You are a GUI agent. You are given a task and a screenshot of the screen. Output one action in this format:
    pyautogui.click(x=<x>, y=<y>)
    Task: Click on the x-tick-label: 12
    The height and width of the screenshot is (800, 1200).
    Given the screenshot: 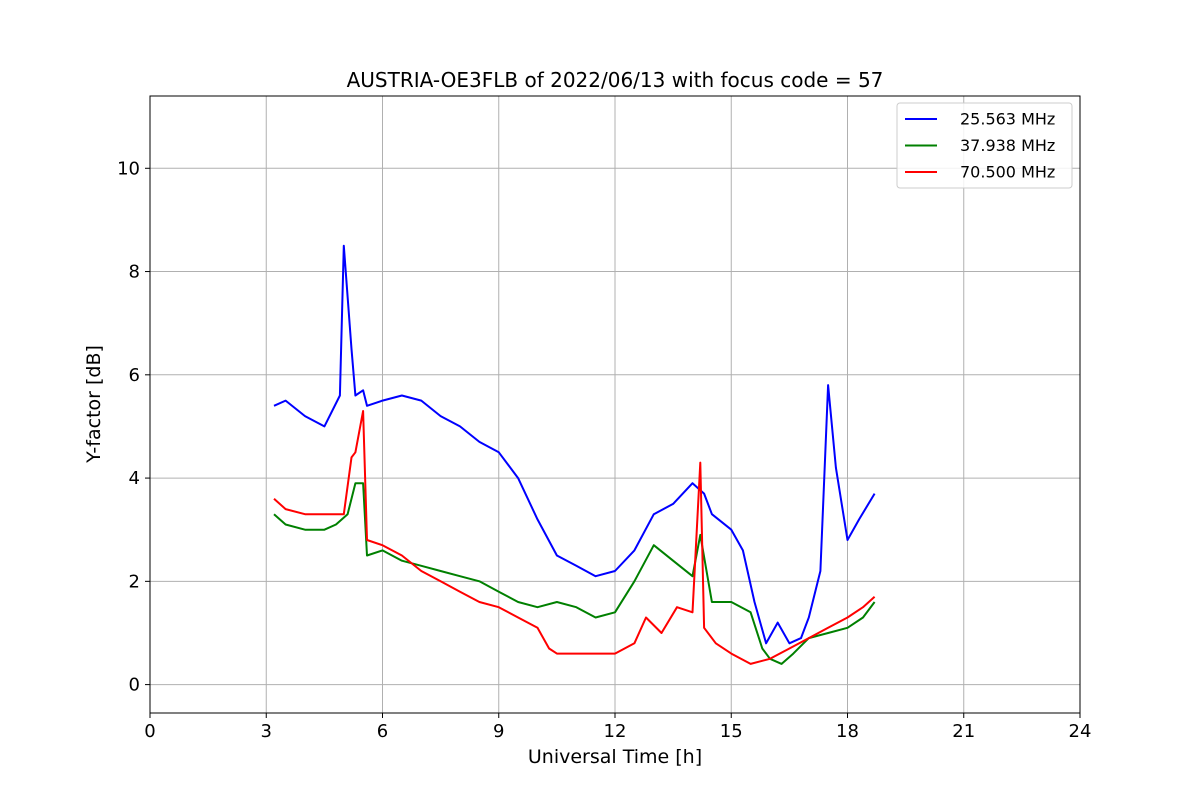 What is the action you would take?
    pyautogui.click(x=615, y=731)
    